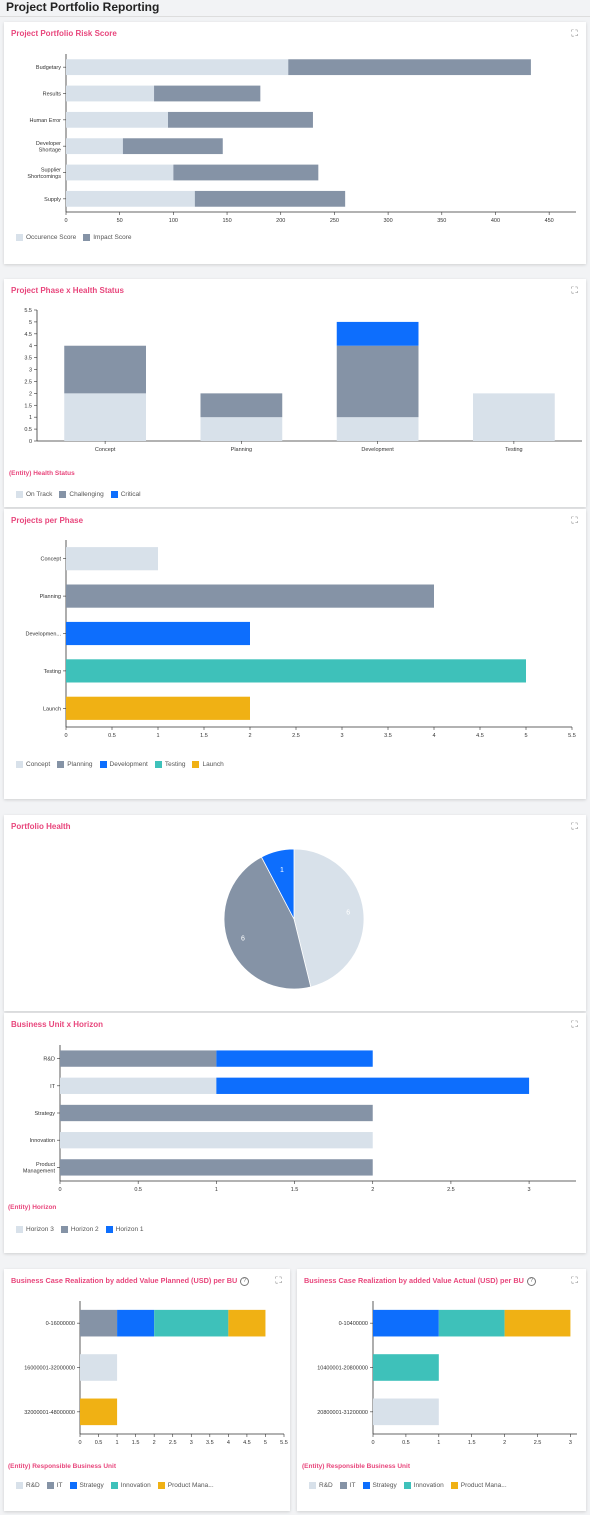 This screenshot has height=1515, width=590. I want to click on legend-item: Impact Score, so click(107, 237).